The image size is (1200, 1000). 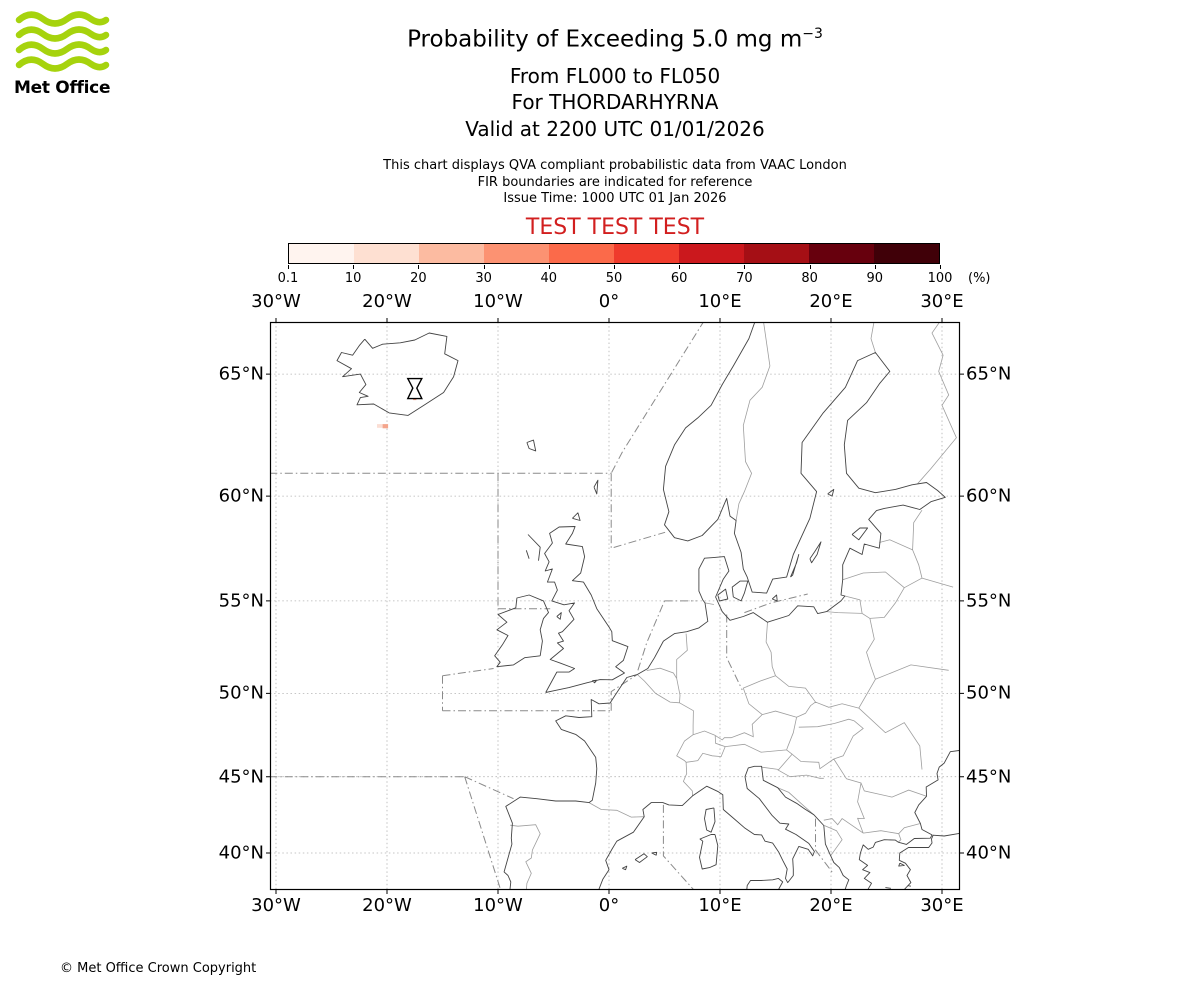 I want to click on y-axis-label-right: 55°N, so click(x=989, y=601).